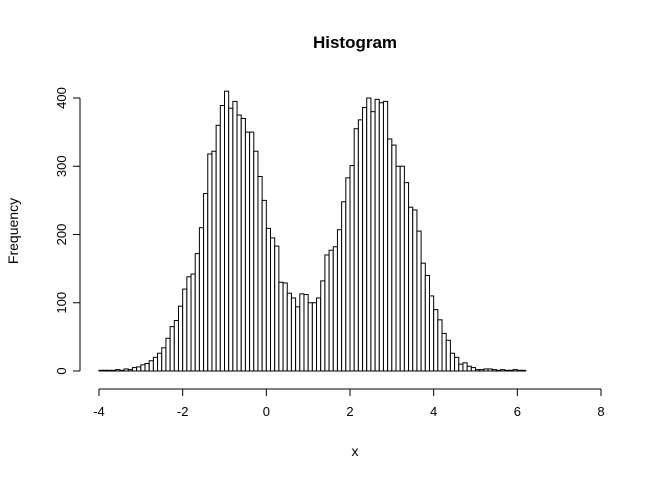 The height and width of the screenshot is (480, 672). Describe the element at coordinates (99, 411) in the screenshot. I see `x-tick-label: -4` at that location.